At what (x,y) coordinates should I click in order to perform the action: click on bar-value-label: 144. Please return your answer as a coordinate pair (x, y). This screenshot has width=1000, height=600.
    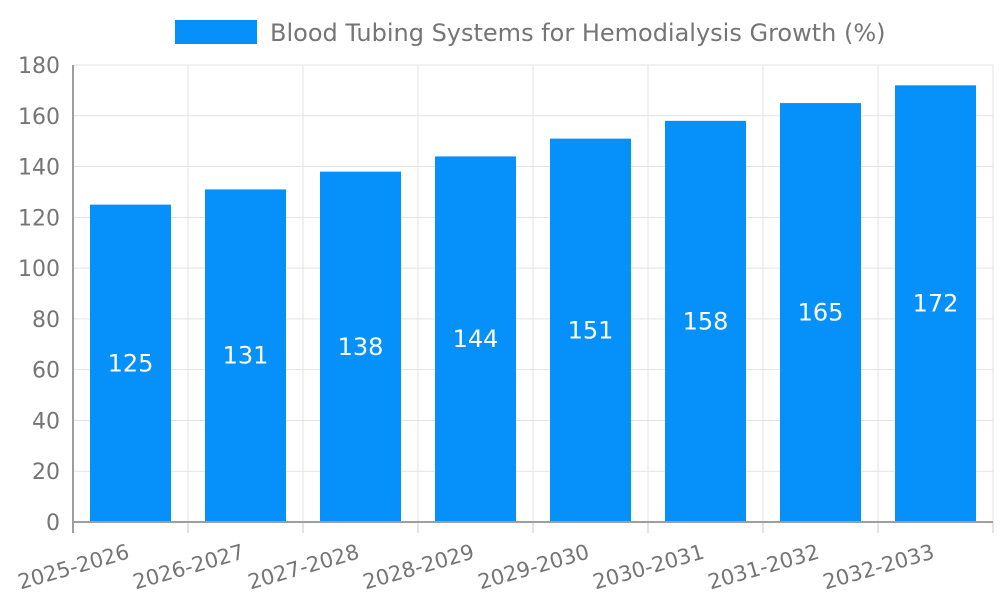
    Looking at the image, I should click on (476, 339).